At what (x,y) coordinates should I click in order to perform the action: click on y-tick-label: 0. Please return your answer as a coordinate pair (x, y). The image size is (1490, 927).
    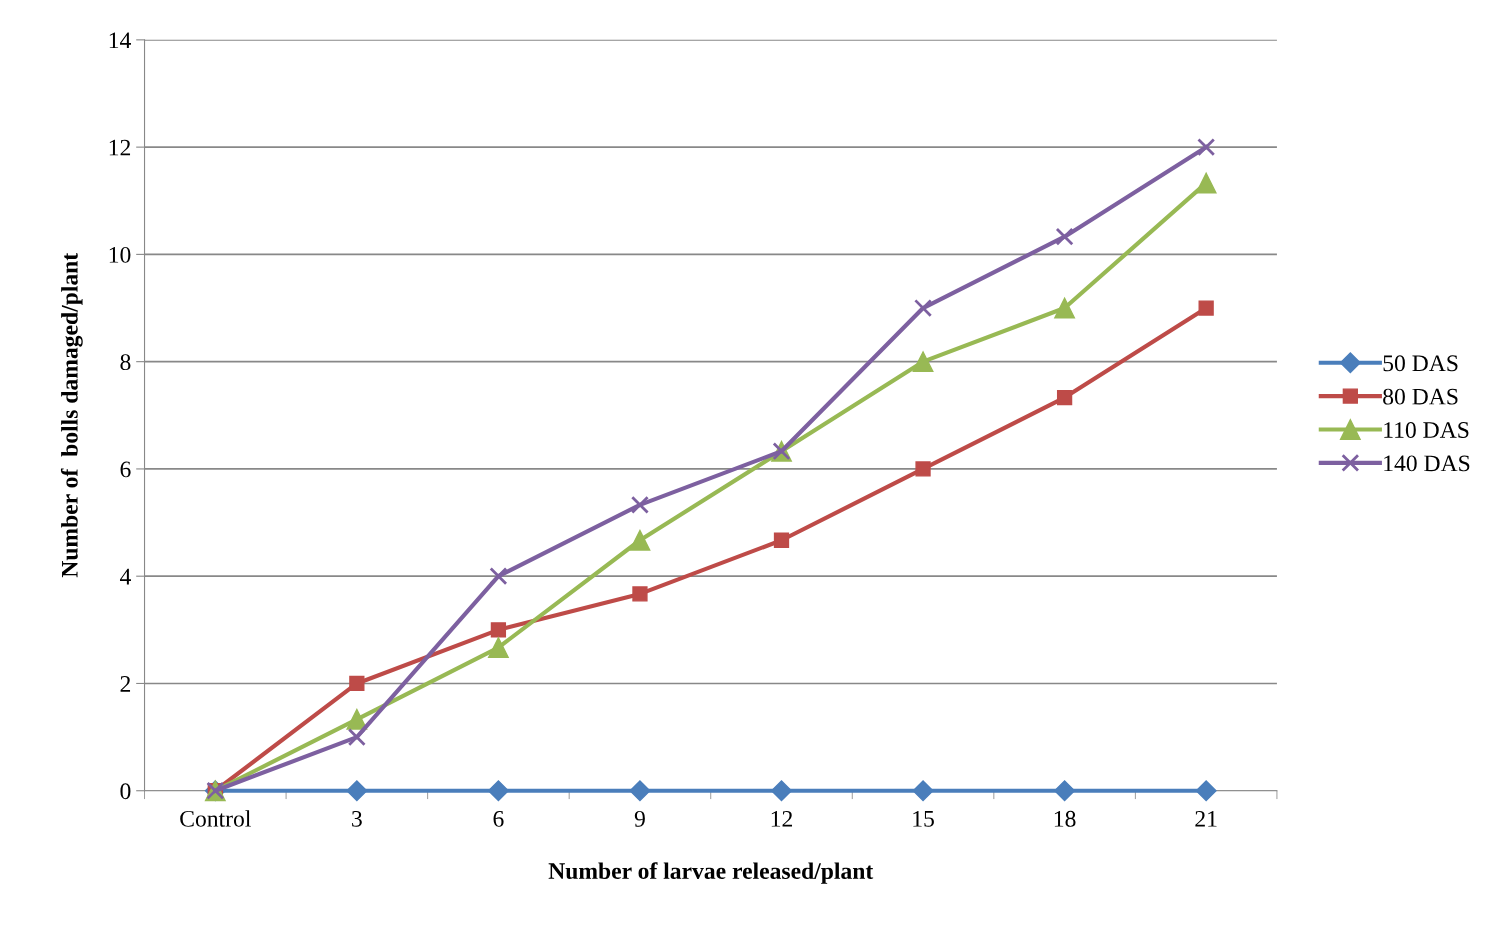
    Looking at the image, I should click on (125, 791).